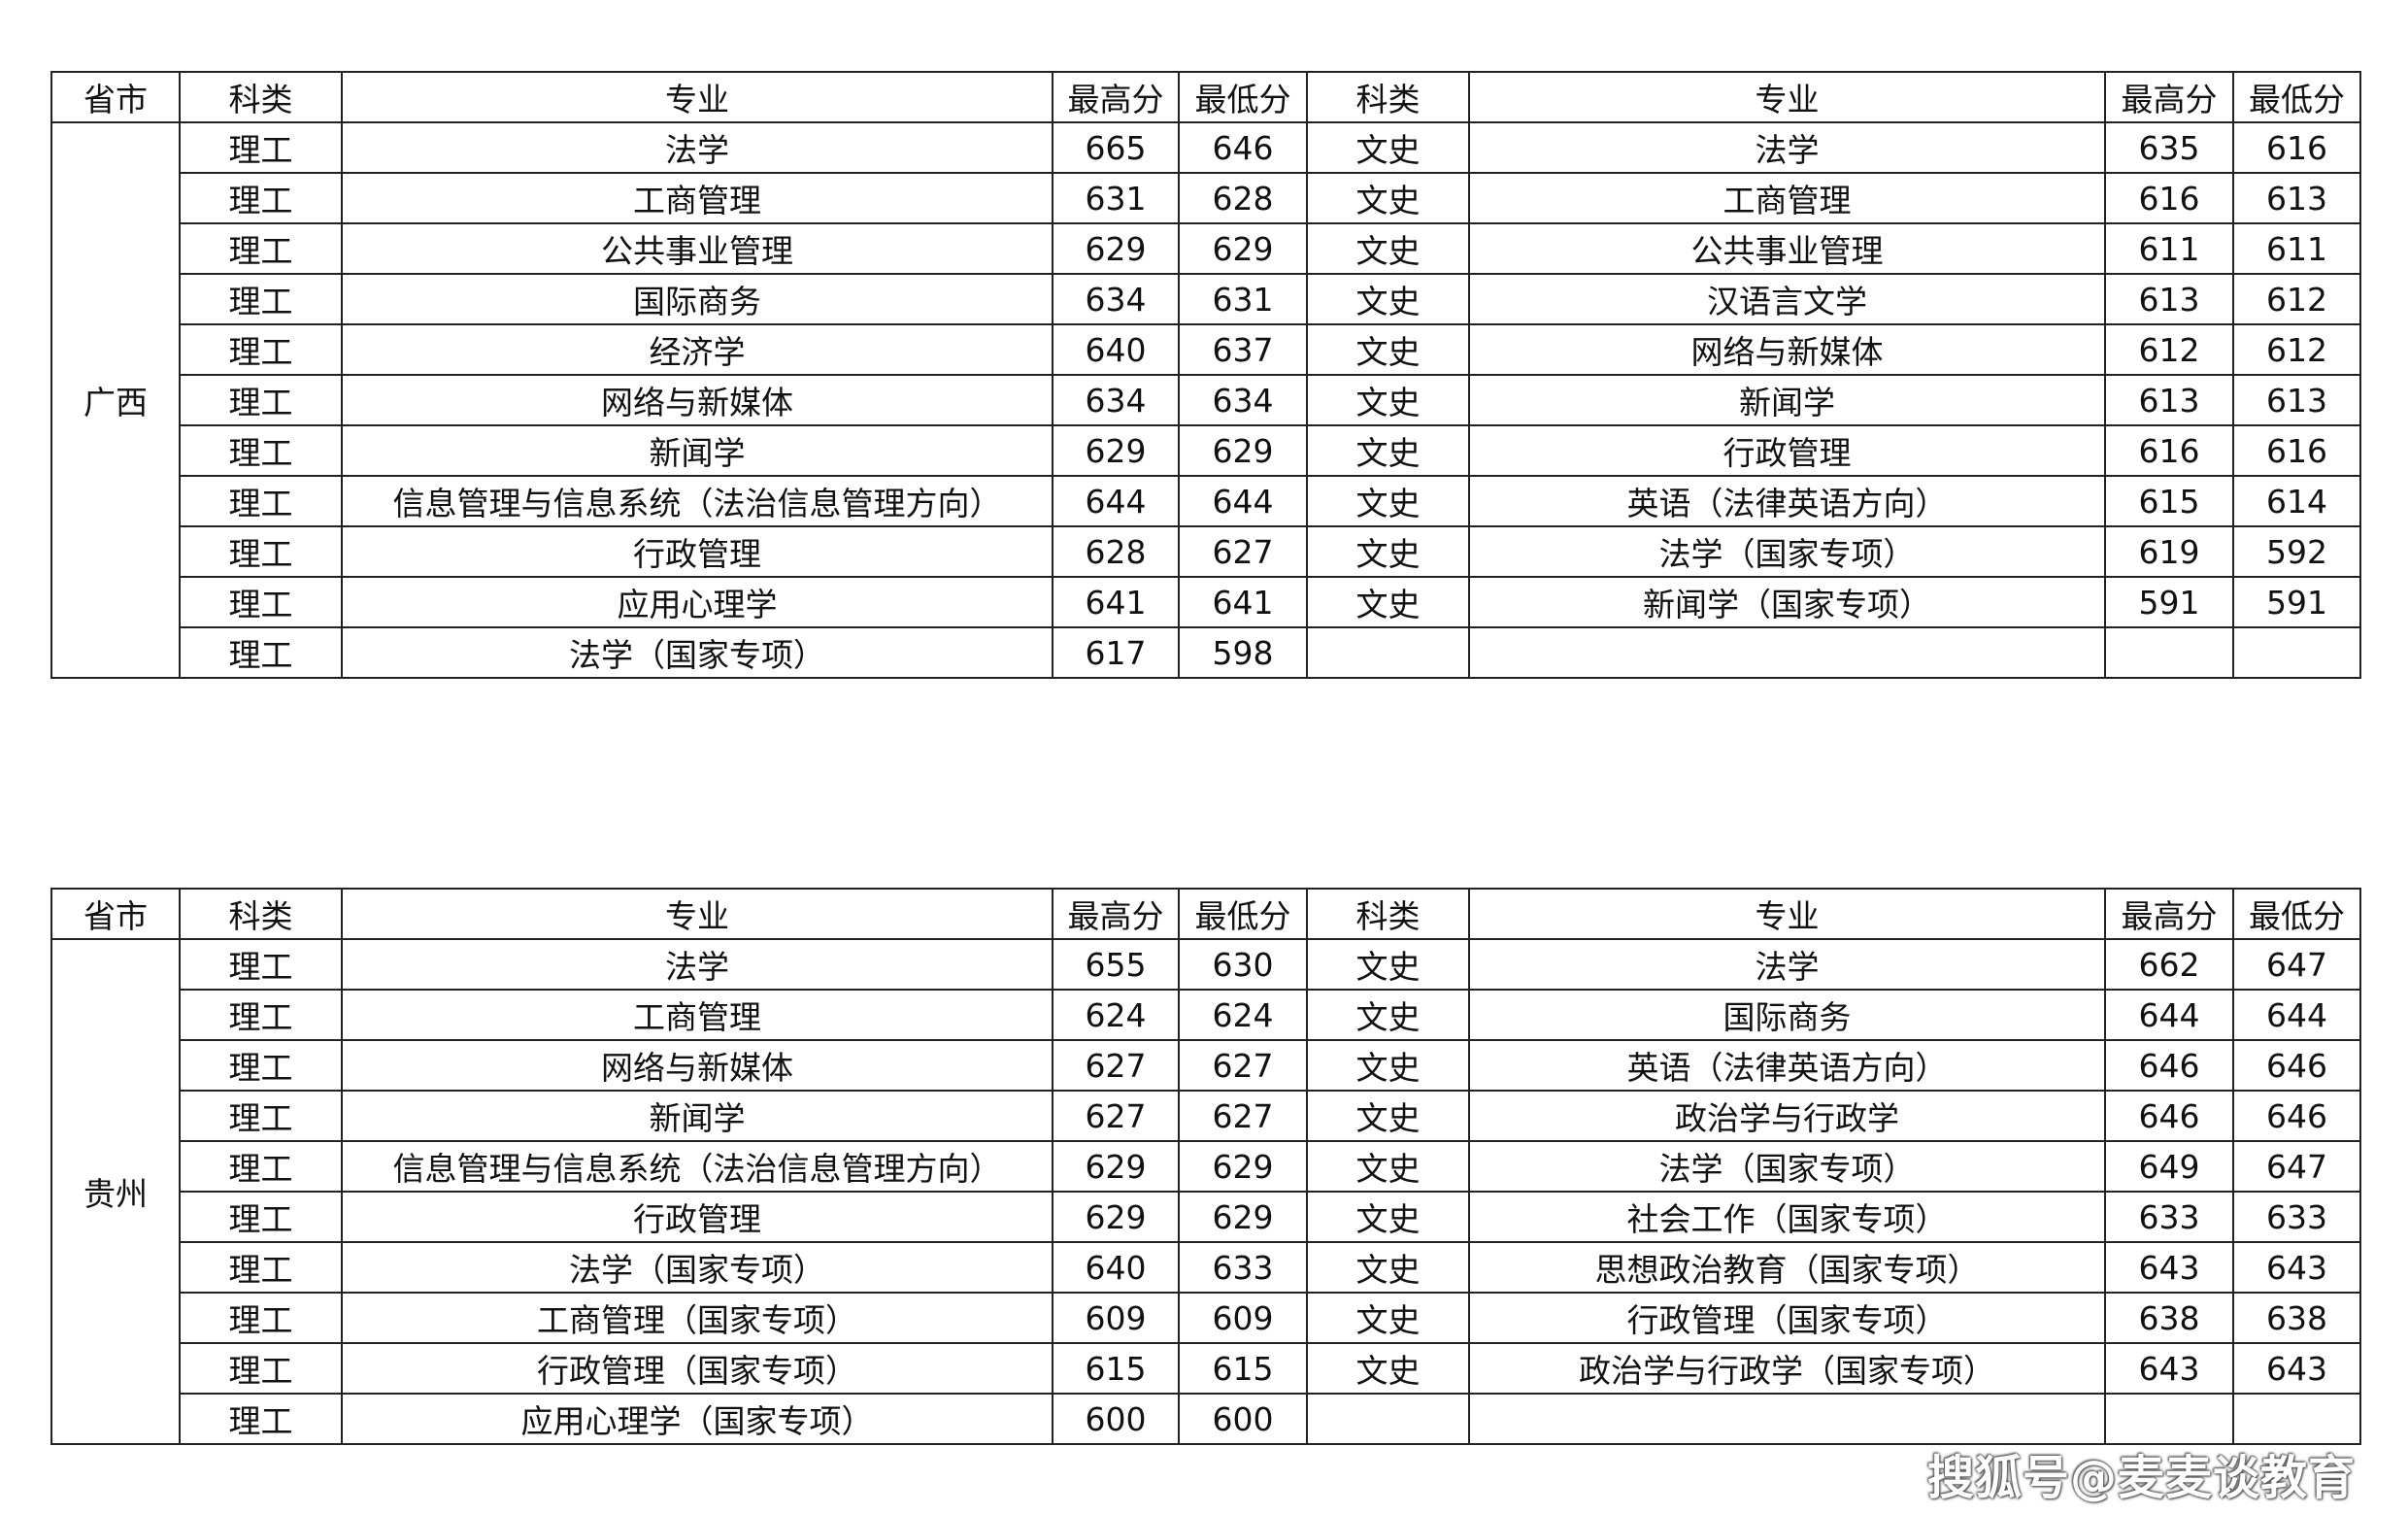 This screenshot has width=2408, height=1514. I want to click on arts-major-cell: 行政管理（国家专项）, so click(1787, 1318).